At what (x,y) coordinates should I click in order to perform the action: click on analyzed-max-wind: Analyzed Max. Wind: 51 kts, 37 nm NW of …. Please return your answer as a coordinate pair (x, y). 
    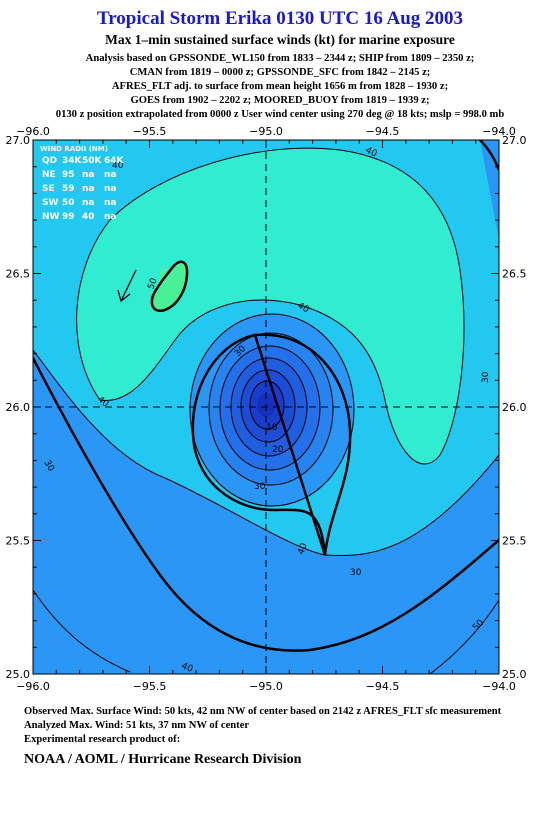
    Looking at the image, I should click on (137, 725).